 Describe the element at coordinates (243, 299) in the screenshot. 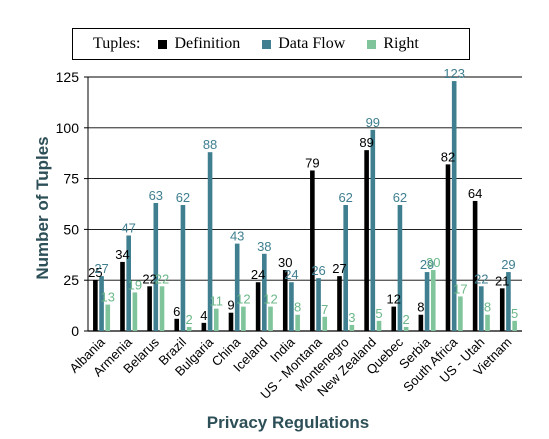

I see `data-label-right-5: 12` at that location.